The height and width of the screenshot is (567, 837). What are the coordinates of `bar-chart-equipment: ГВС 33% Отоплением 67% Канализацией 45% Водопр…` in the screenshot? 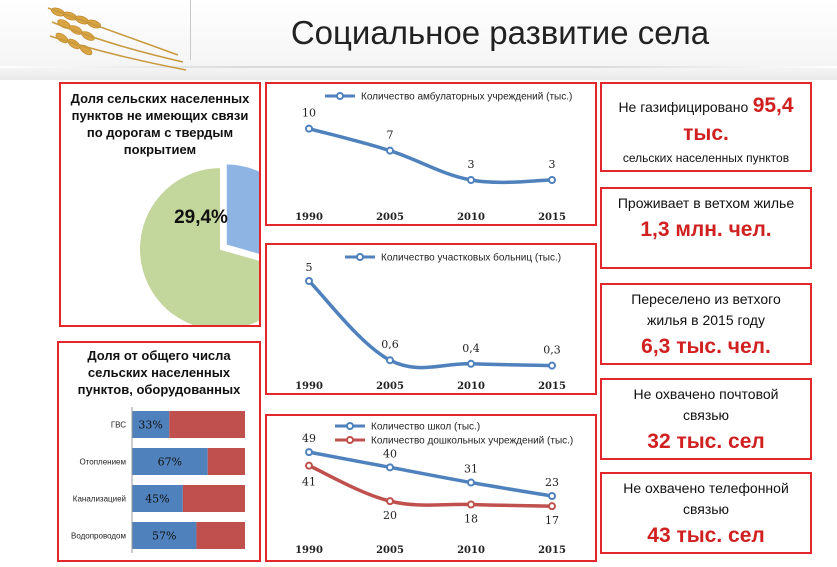 It's located at (158, 480).